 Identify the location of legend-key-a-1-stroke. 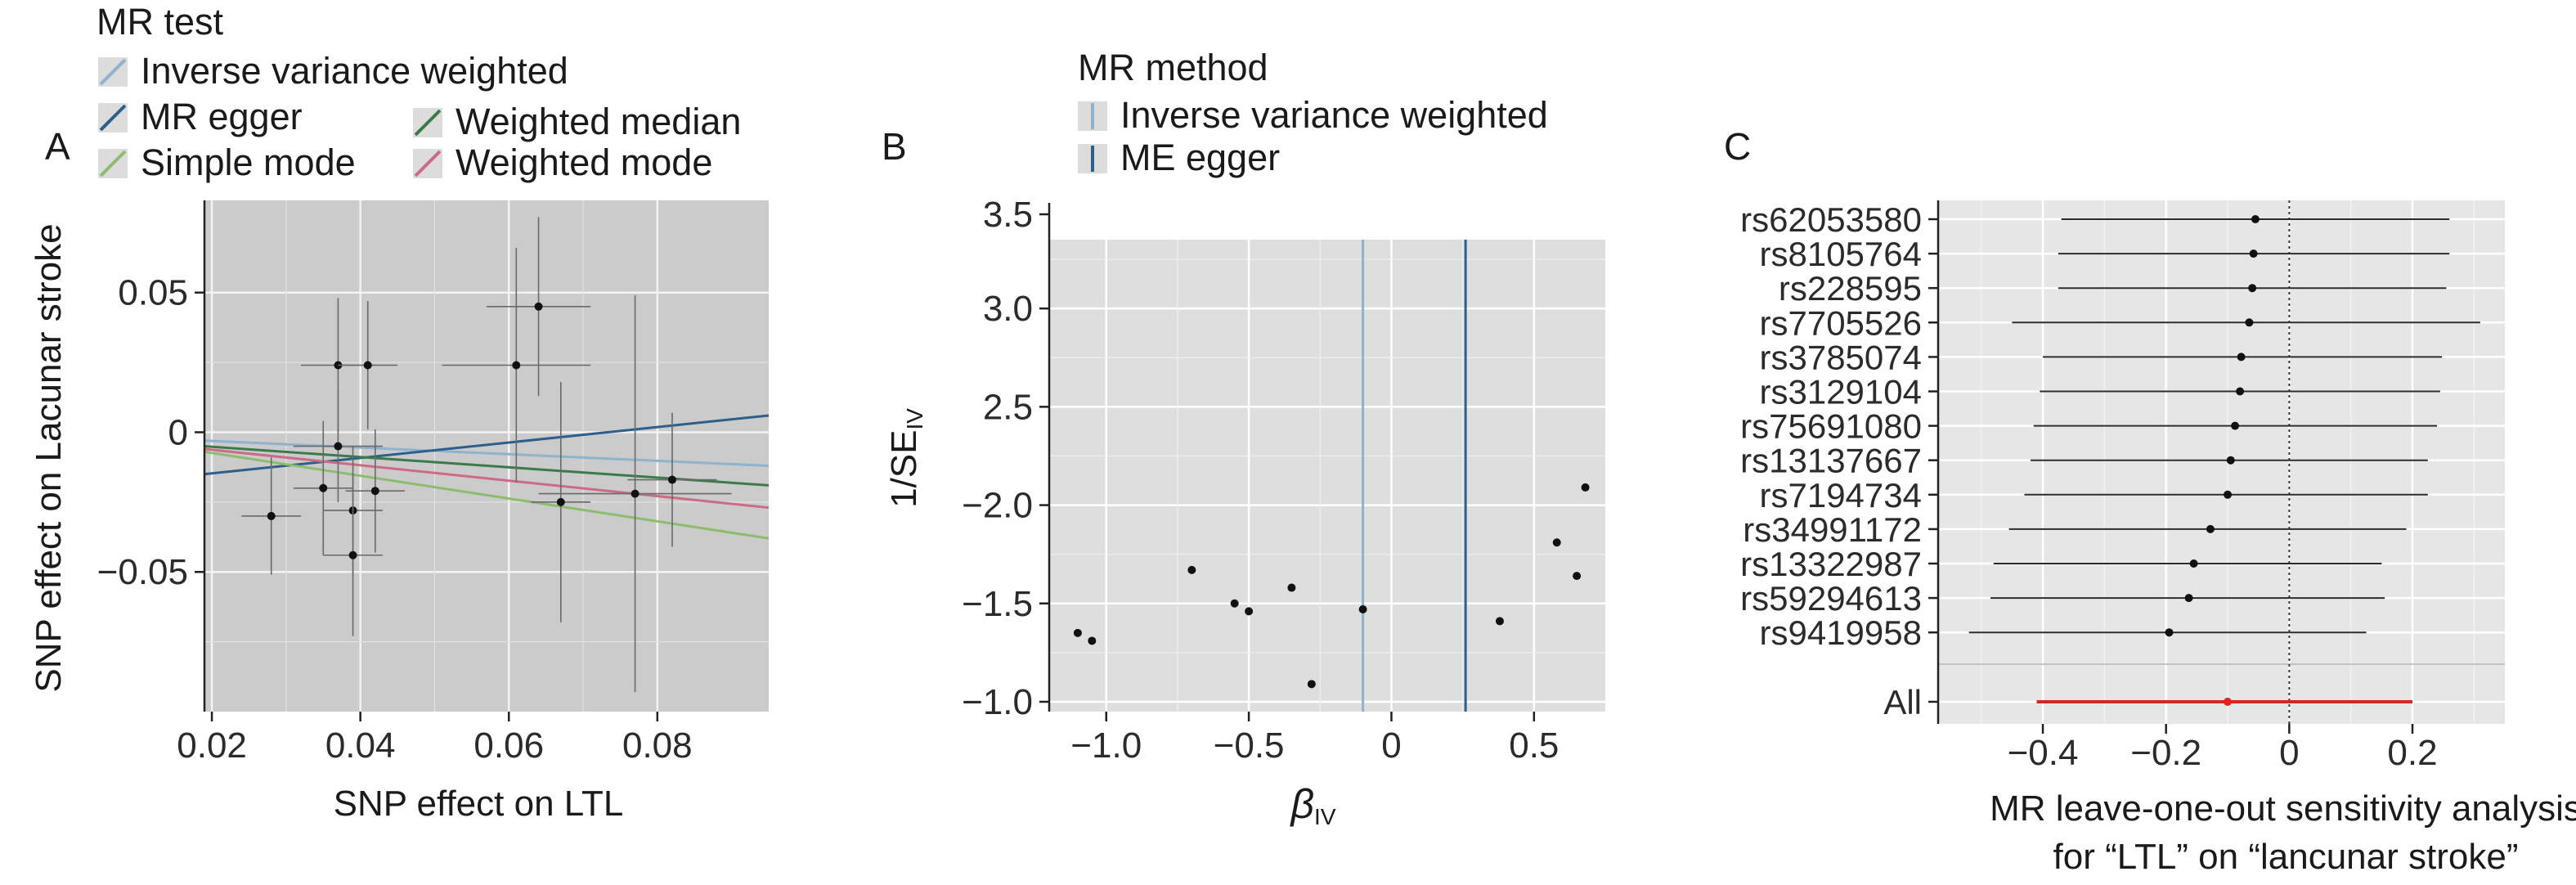
(113, 118).